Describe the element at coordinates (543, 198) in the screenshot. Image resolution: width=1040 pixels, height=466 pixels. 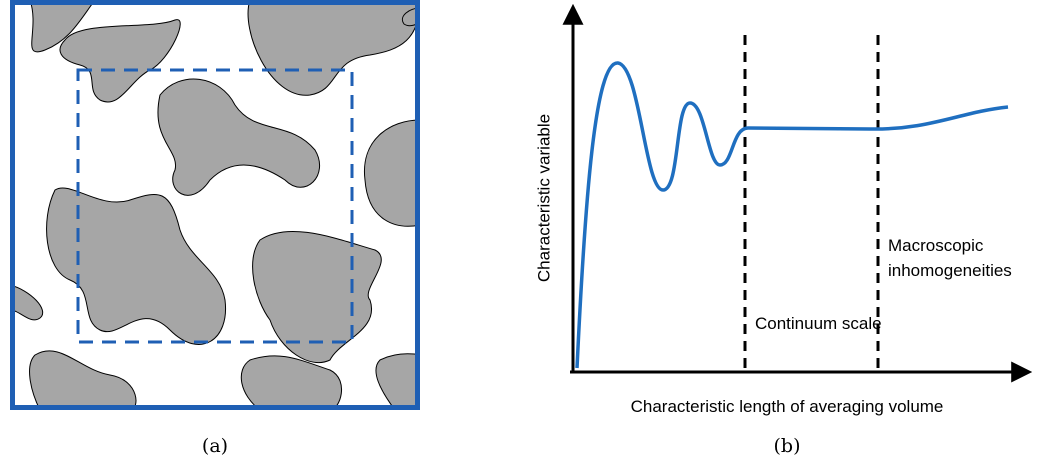
I see `y-axis-label: Characteristic variable` at that location.